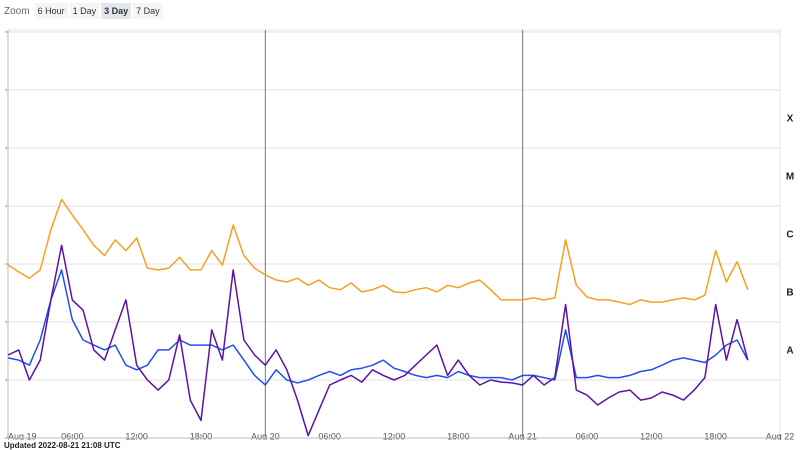  I want to click on zoom-bar: Zoom 6 Hour 1 Day 3 Day 7 Day, so click(83, 11).